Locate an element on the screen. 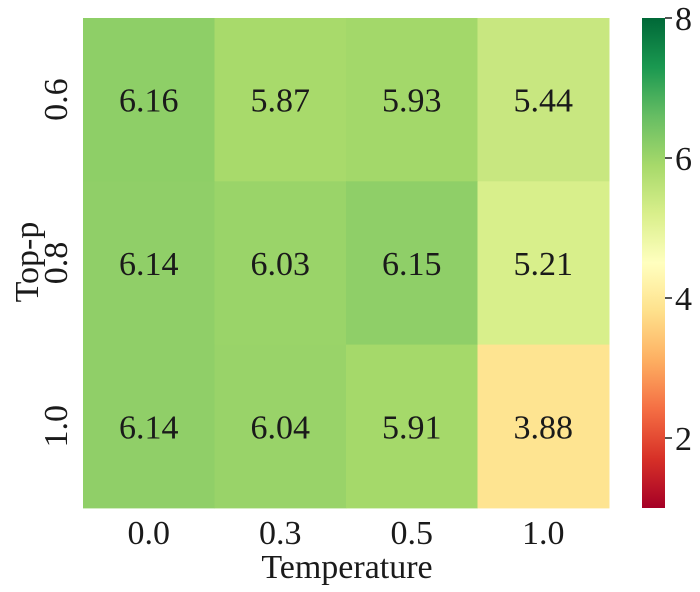  colorbar-gradient is located at coordinates (653, 263).